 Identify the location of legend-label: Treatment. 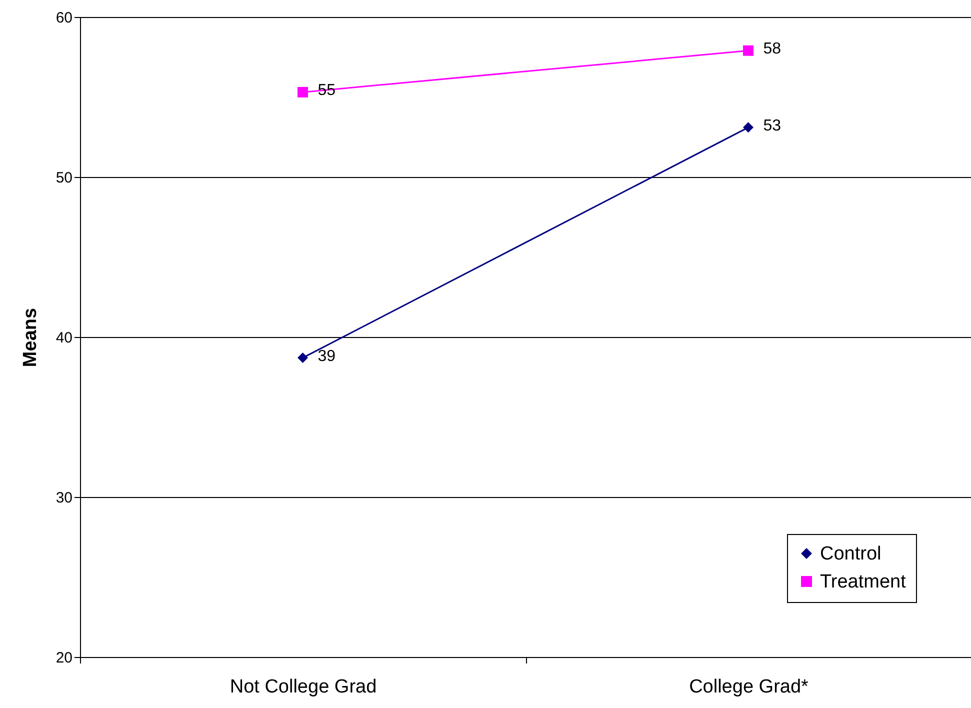
(863, 582).